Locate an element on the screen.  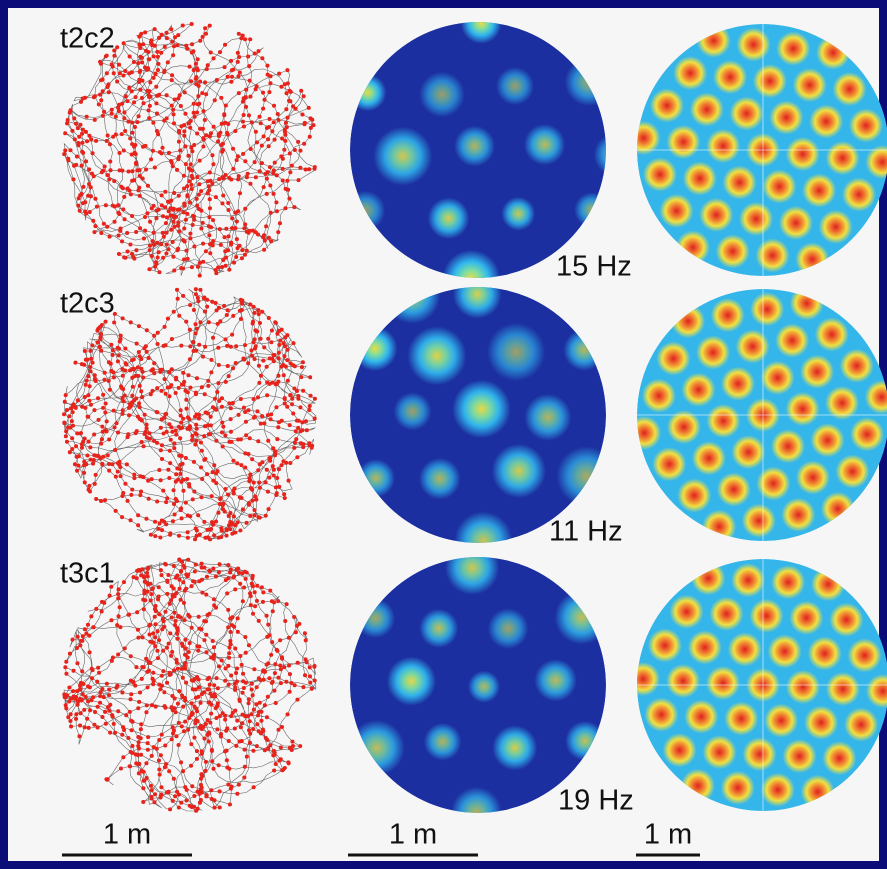
autocorrelogram is located at coordinates (762, 415).